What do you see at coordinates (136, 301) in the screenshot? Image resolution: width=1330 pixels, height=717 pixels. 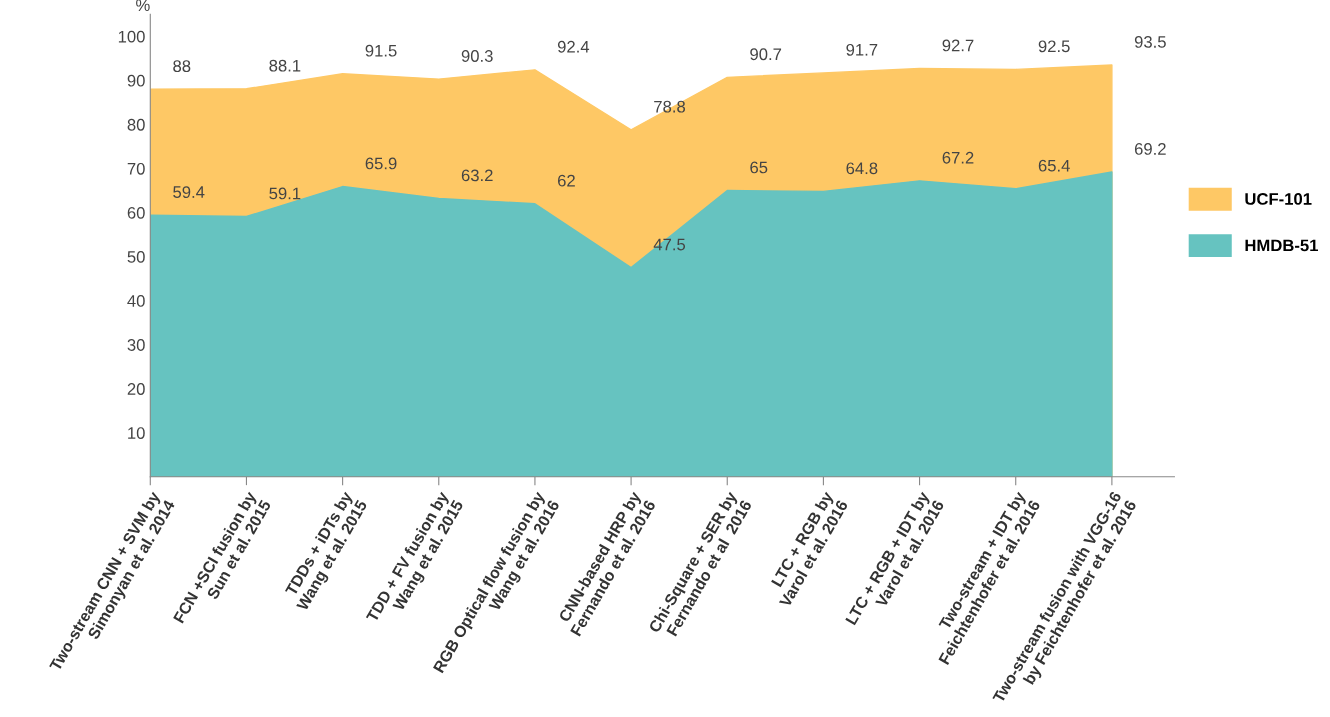 I see `y-tick-label: 40` at bounding box center [136, 301].